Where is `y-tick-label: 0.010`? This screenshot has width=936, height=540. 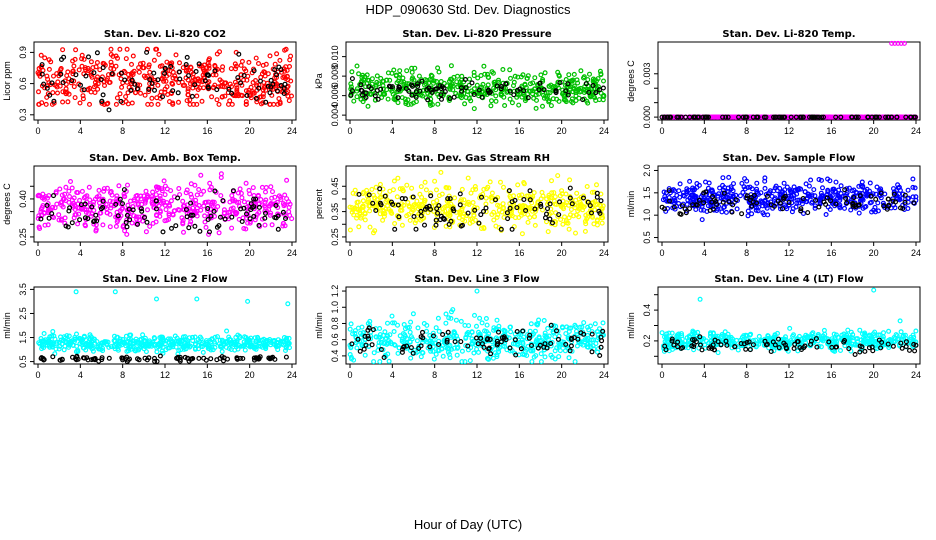 y-tick-label: 0.010 is located at coordinates (335, 56).